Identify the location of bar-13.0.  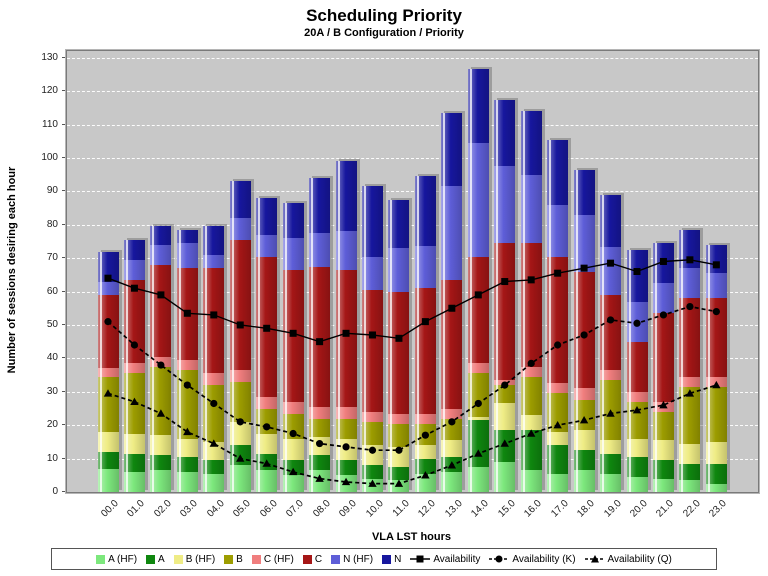
(452, 302).